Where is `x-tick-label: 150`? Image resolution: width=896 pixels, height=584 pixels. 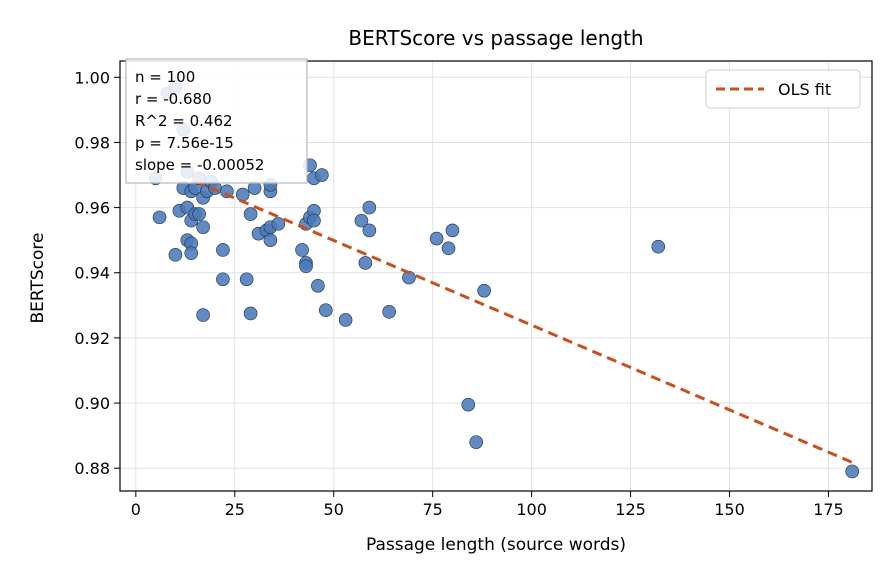 x-tick-label: 150 is located at coordinates (729, 509).